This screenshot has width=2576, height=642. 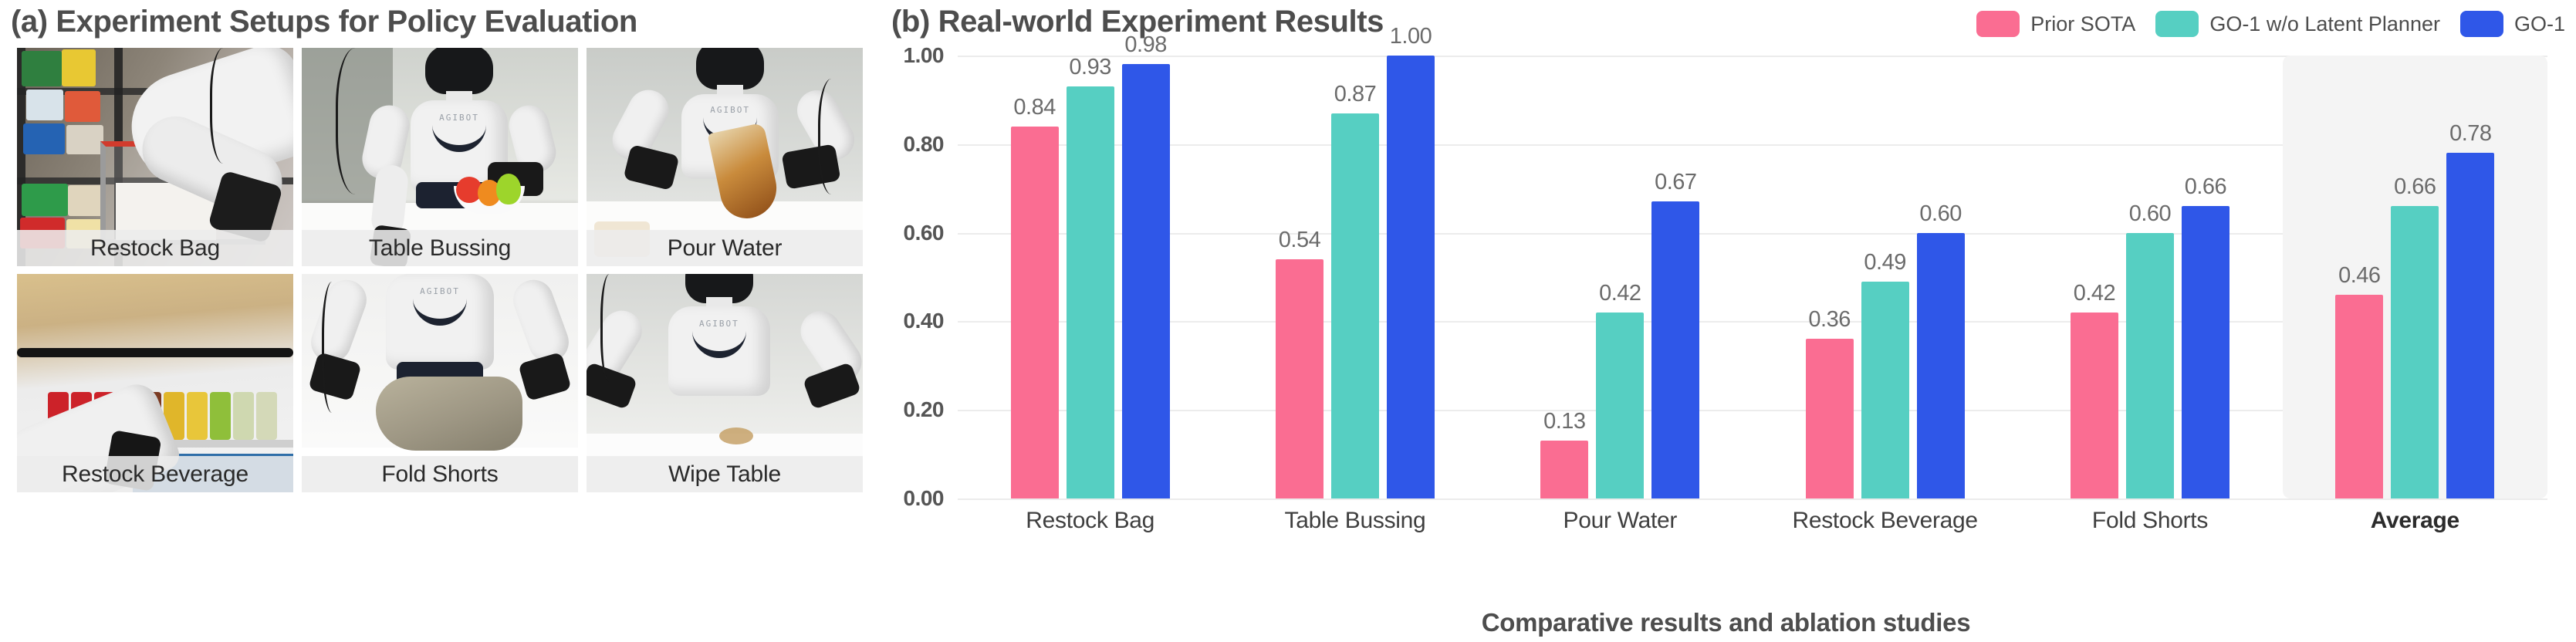 What do you see at coordinates (459, 157) in the screenshot?
I see `robot-figure: AGIBOT` at bounding box center [459, 157].